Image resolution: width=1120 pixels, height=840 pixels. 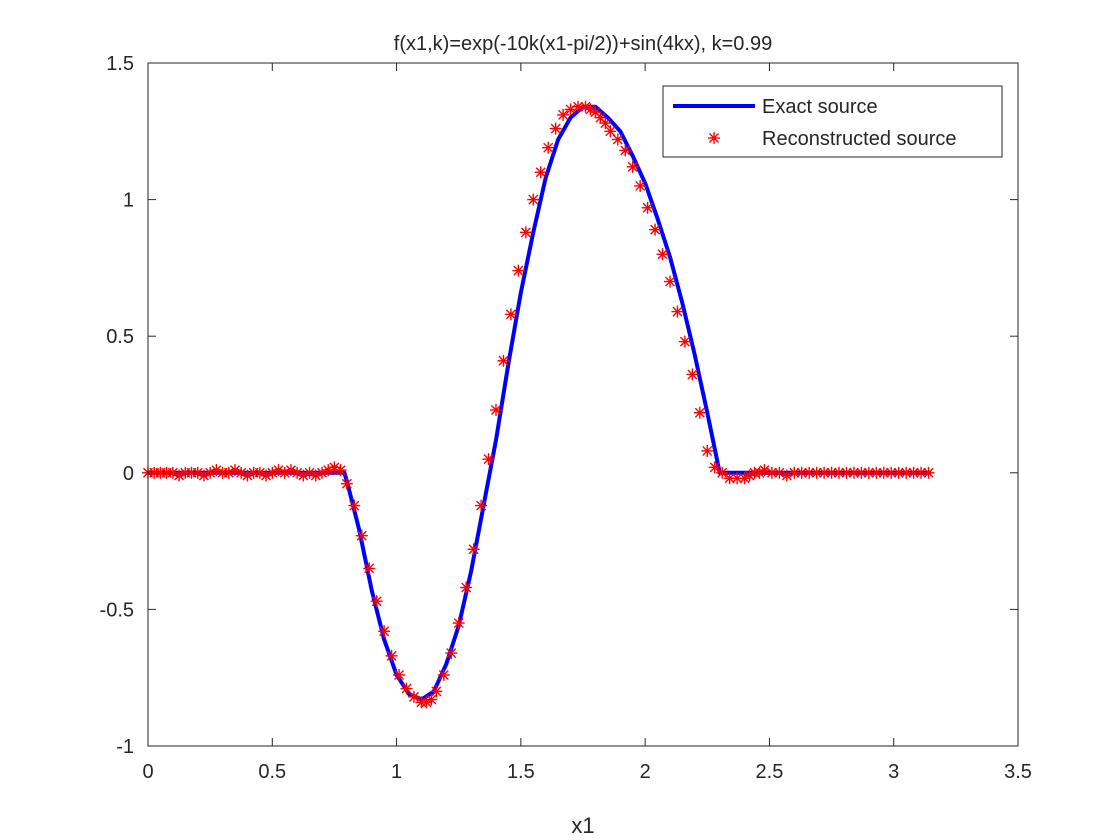 I want to click on legend-label-reconstructed-source: Reconstructed source, so click(x=859, y=139).